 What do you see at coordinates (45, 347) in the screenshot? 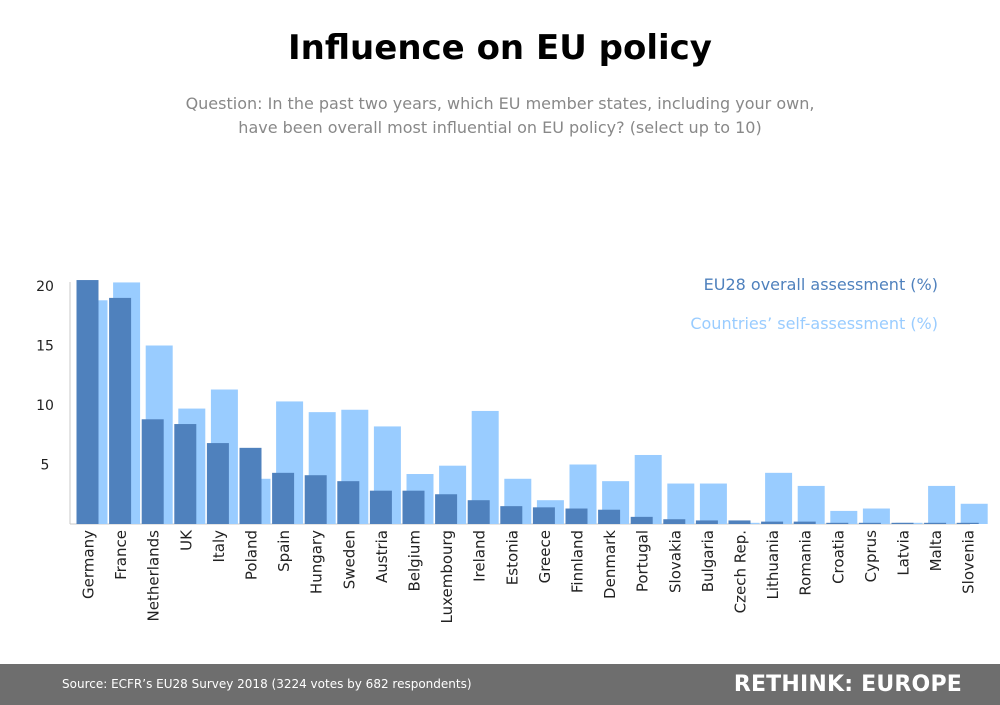
I see `y-tick-label: 15` at bounding box center [45, 347].